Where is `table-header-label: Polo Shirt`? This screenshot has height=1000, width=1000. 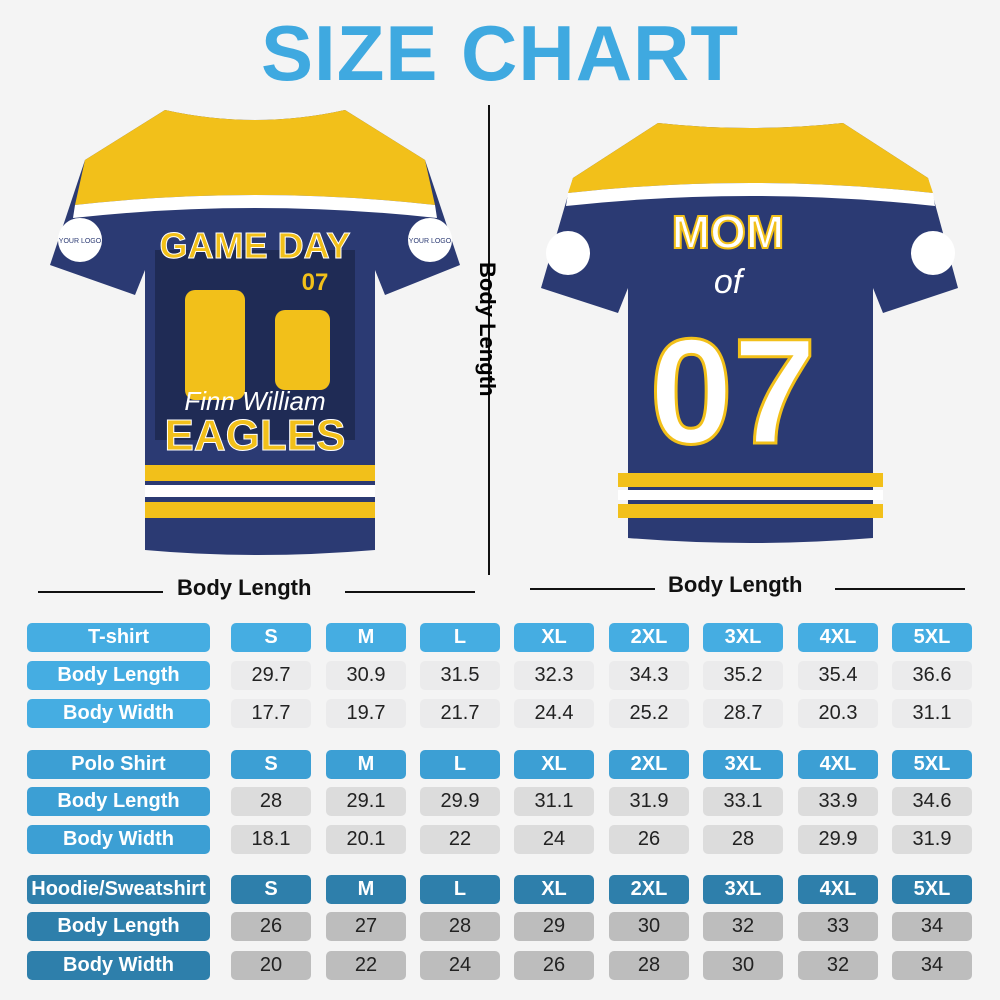
table-header-label: Polo Shirt is located at coordinates (118, 764).